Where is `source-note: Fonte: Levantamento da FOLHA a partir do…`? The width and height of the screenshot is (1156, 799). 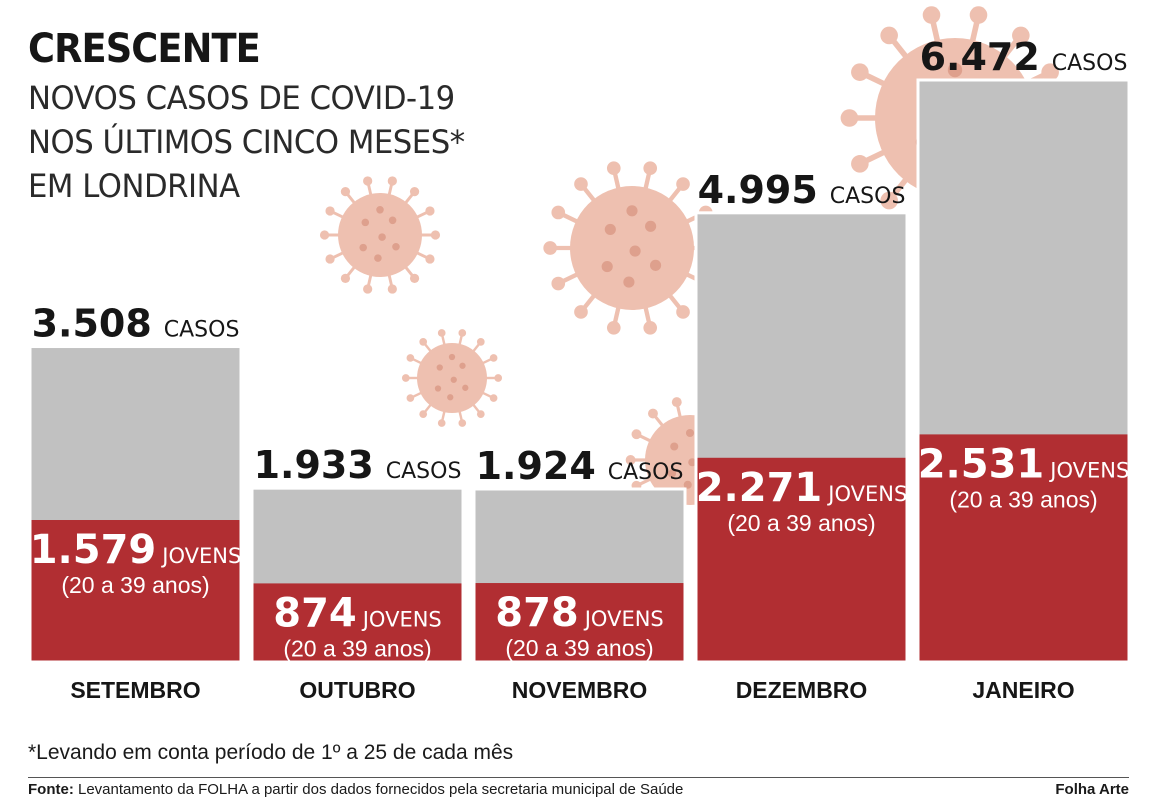 source-note: Fonte: Levantamento da FOLHA a partir do… is located at coordinates (355, 789).